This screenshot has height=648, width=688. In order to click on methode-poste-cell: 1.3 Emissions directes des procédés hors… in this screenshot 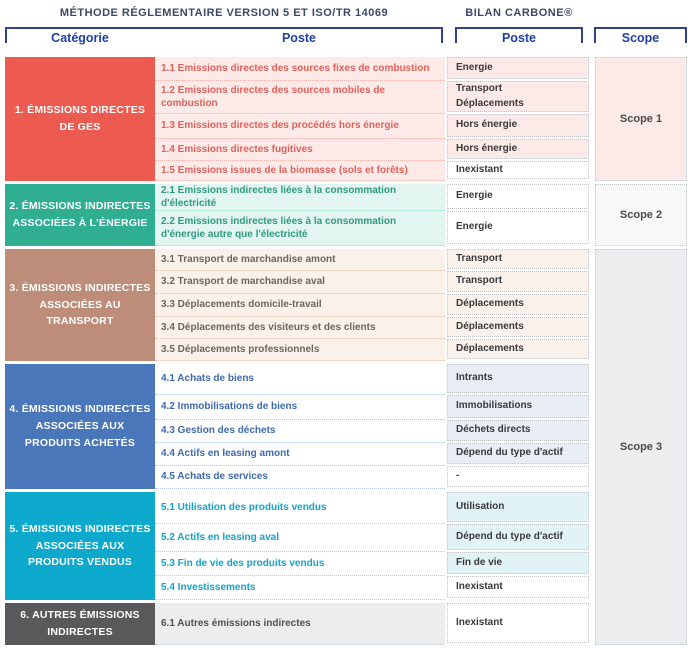, I will do `click(300, 126)`.